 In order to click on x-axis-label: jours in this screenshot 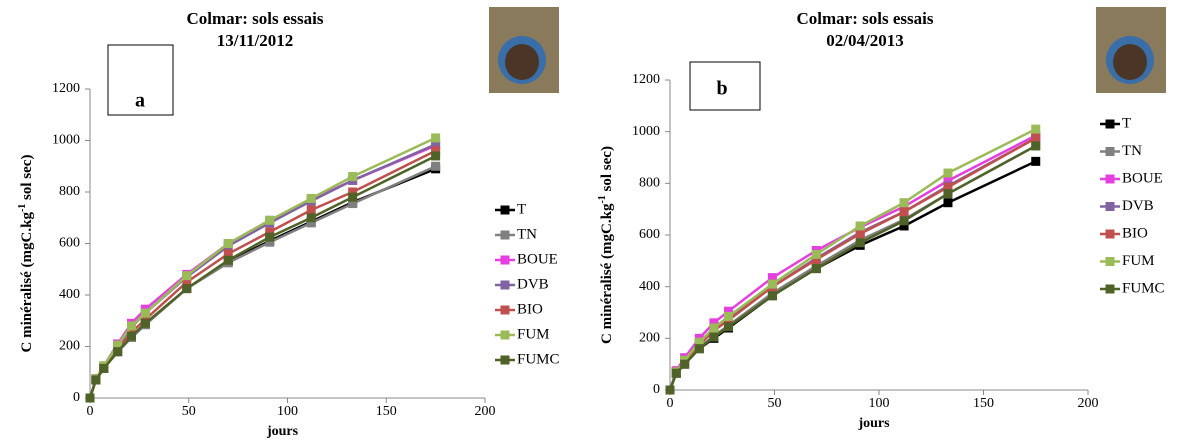, I will do `click(873, 423)`.